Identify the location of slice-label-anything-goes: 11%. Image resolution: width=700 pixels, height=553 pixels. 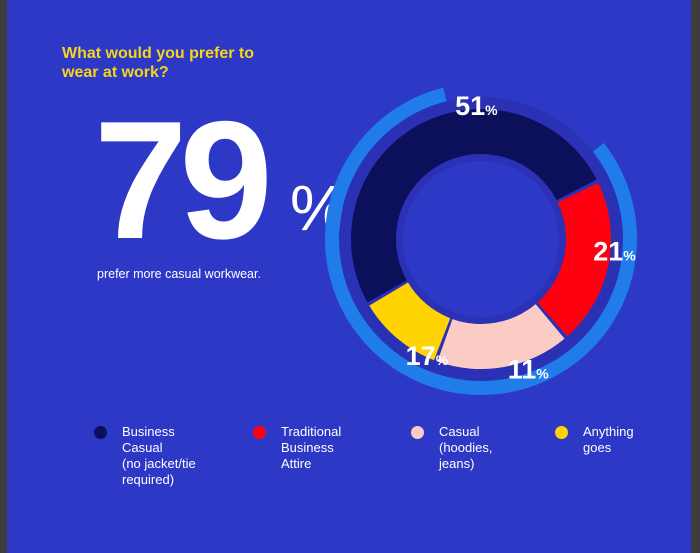
(529, 370).